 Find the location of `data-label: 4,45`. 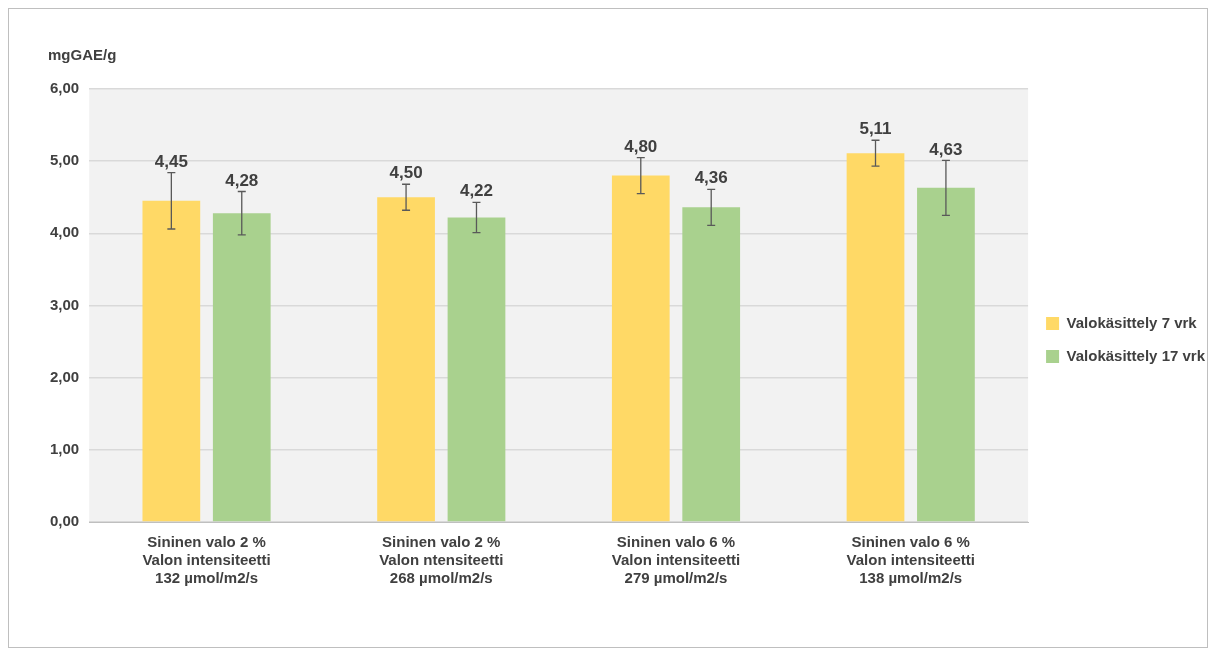

data-label: 4,45 is located at coordinates (171, 161).